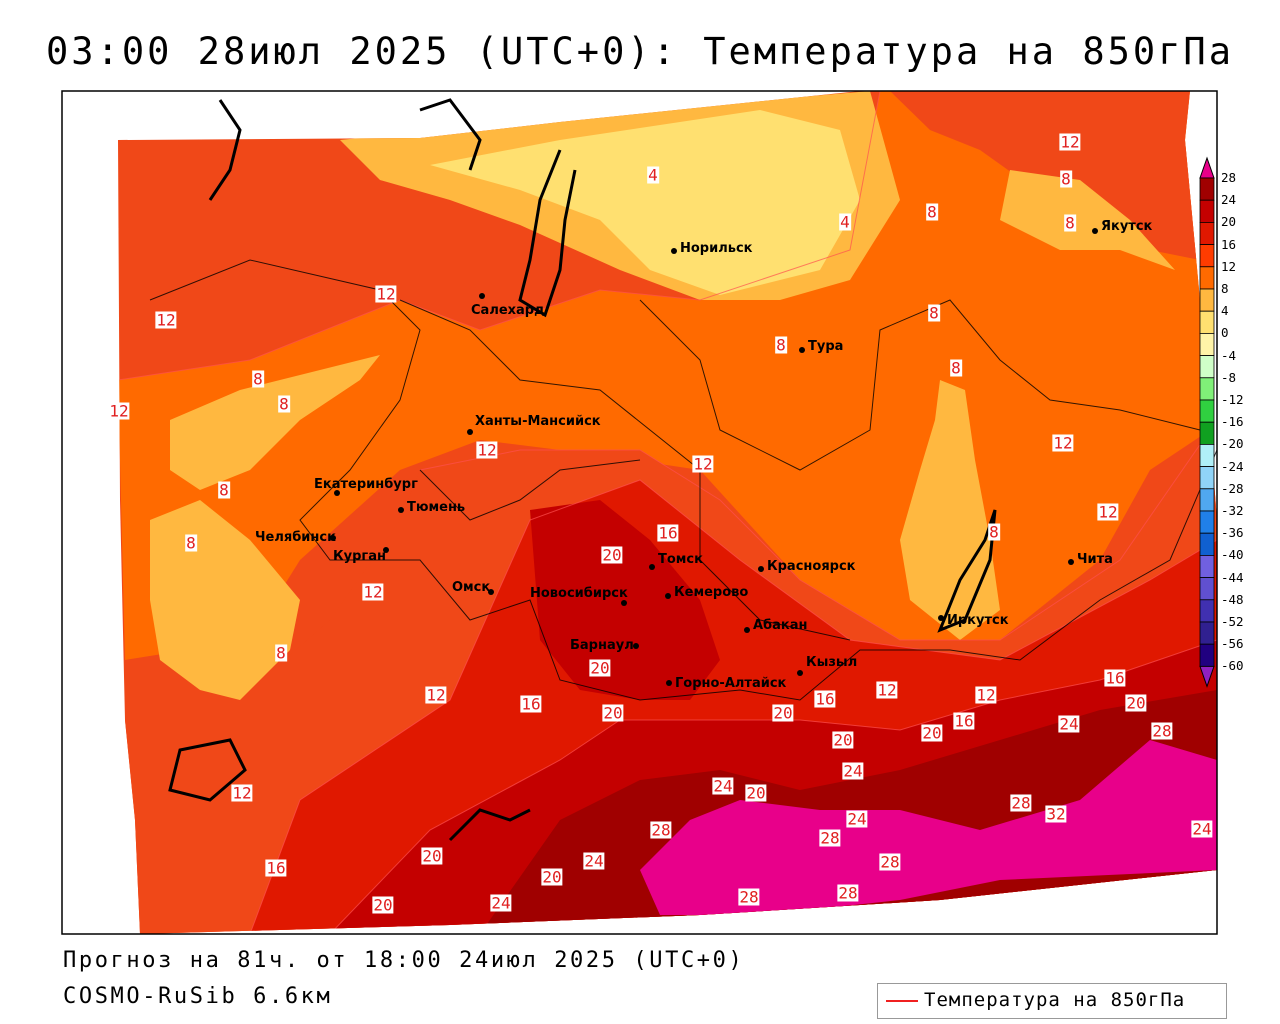 The width and height of the screenshot is (1280, 1024). Describe the element at coordinates (1229, 244) in the screenshot. I see `colorbar-tick-label: 16` at that location.